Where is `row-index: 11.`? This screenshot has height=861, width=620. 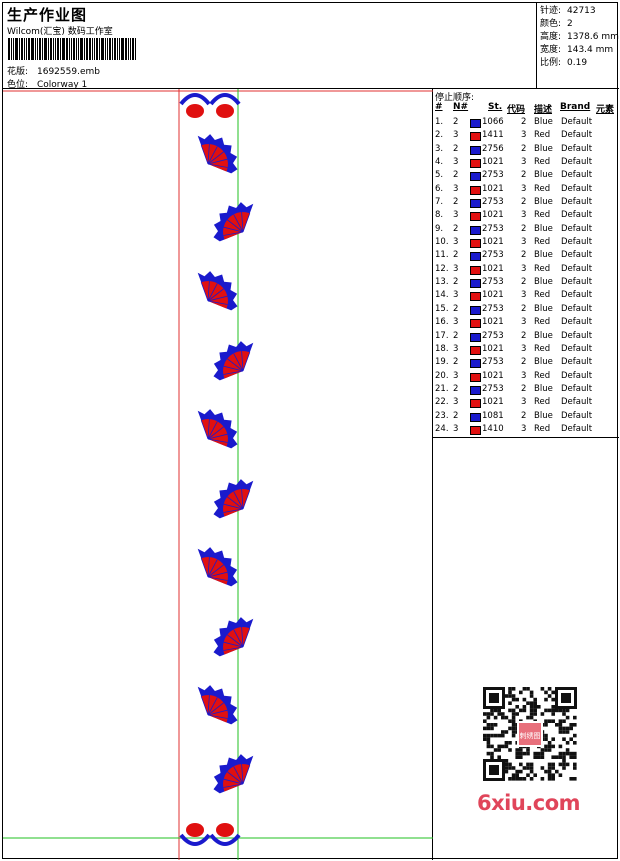
row-index: 11. is located at coordinates (442, 255).